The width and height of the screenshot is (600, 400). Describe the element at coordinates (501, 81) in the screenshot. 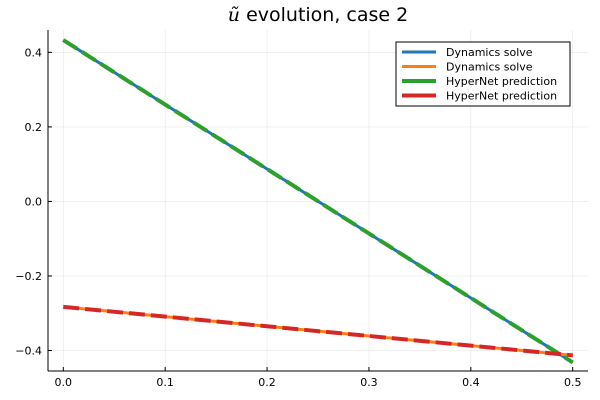

I see `legend-label-3: HyperNet prediction` at that location.